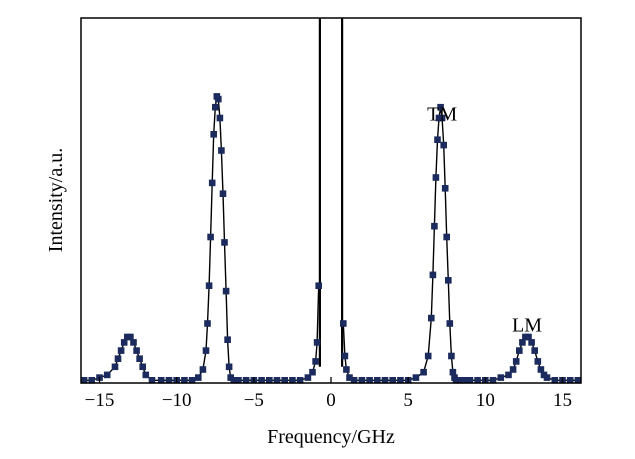 The width and height of the screenshot is (635, 459). I want to click on x-tick-label: −10, so click(177, 400).